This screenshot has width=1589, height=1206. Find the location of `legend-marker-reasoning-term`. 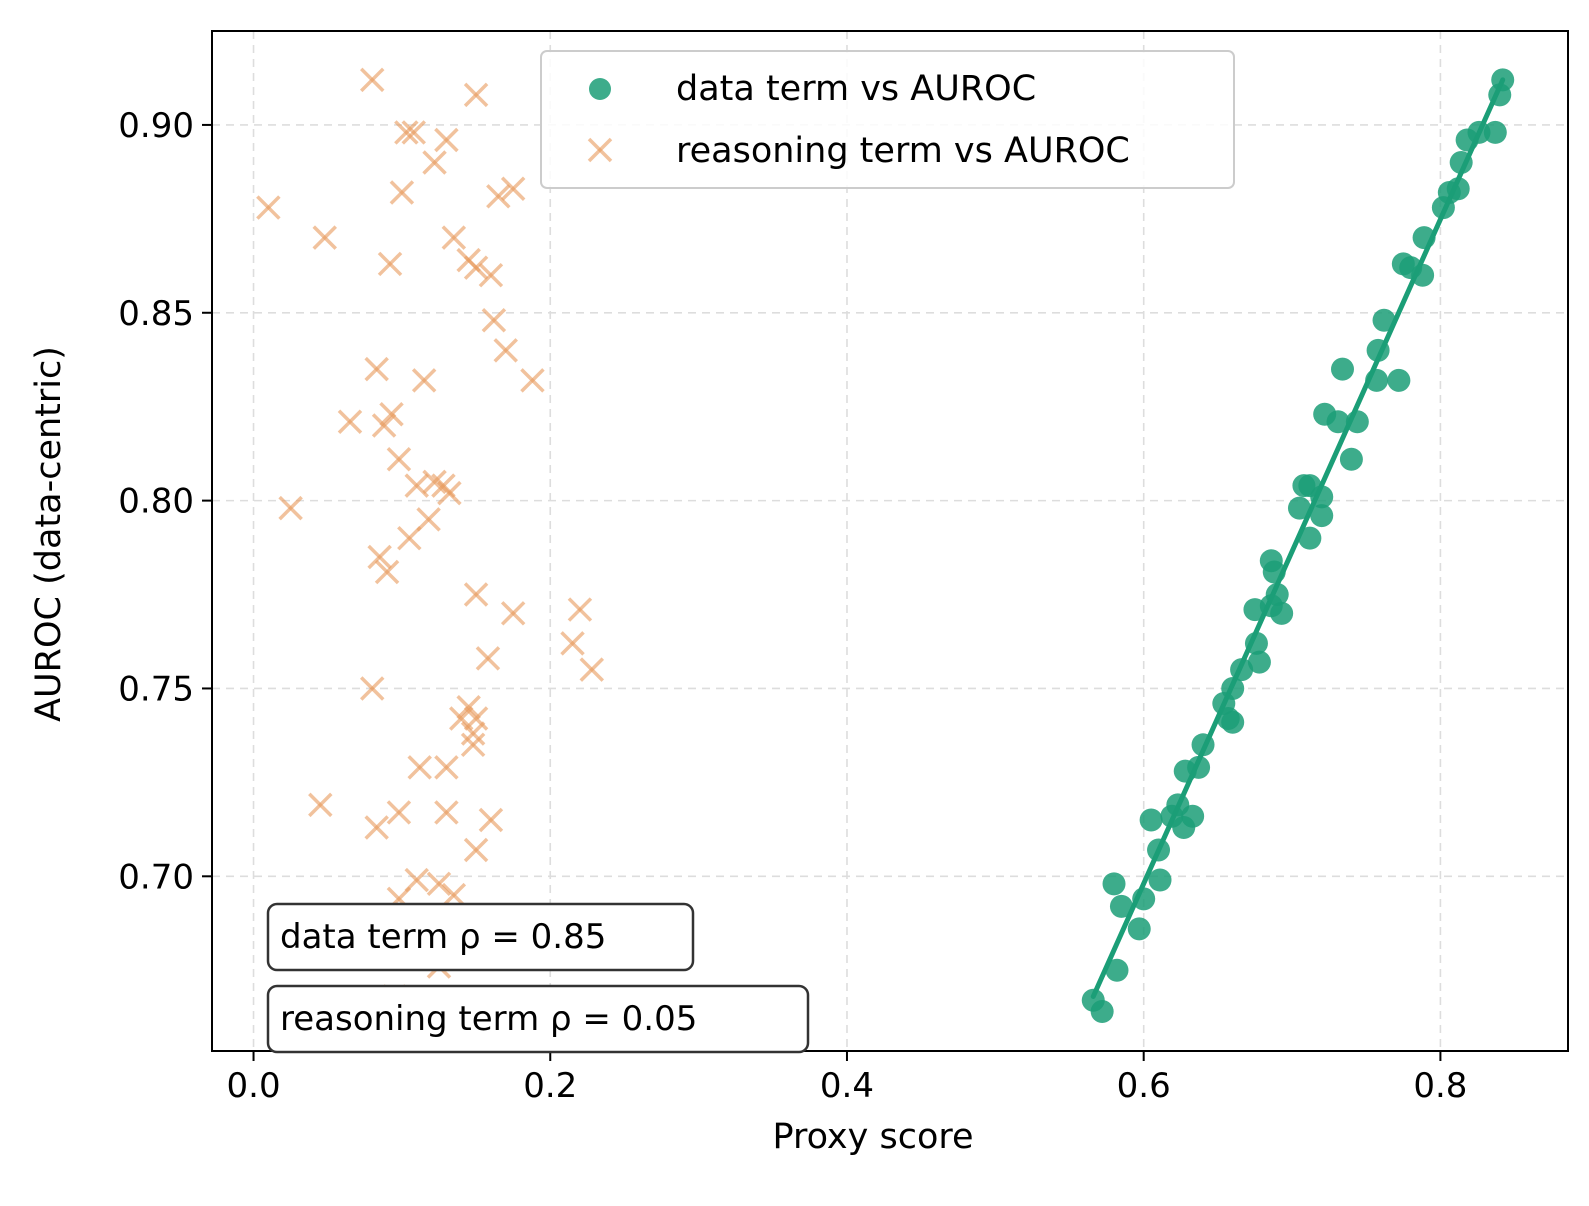

legend-marker-reasoning-term is located at coordinates (600, 150).